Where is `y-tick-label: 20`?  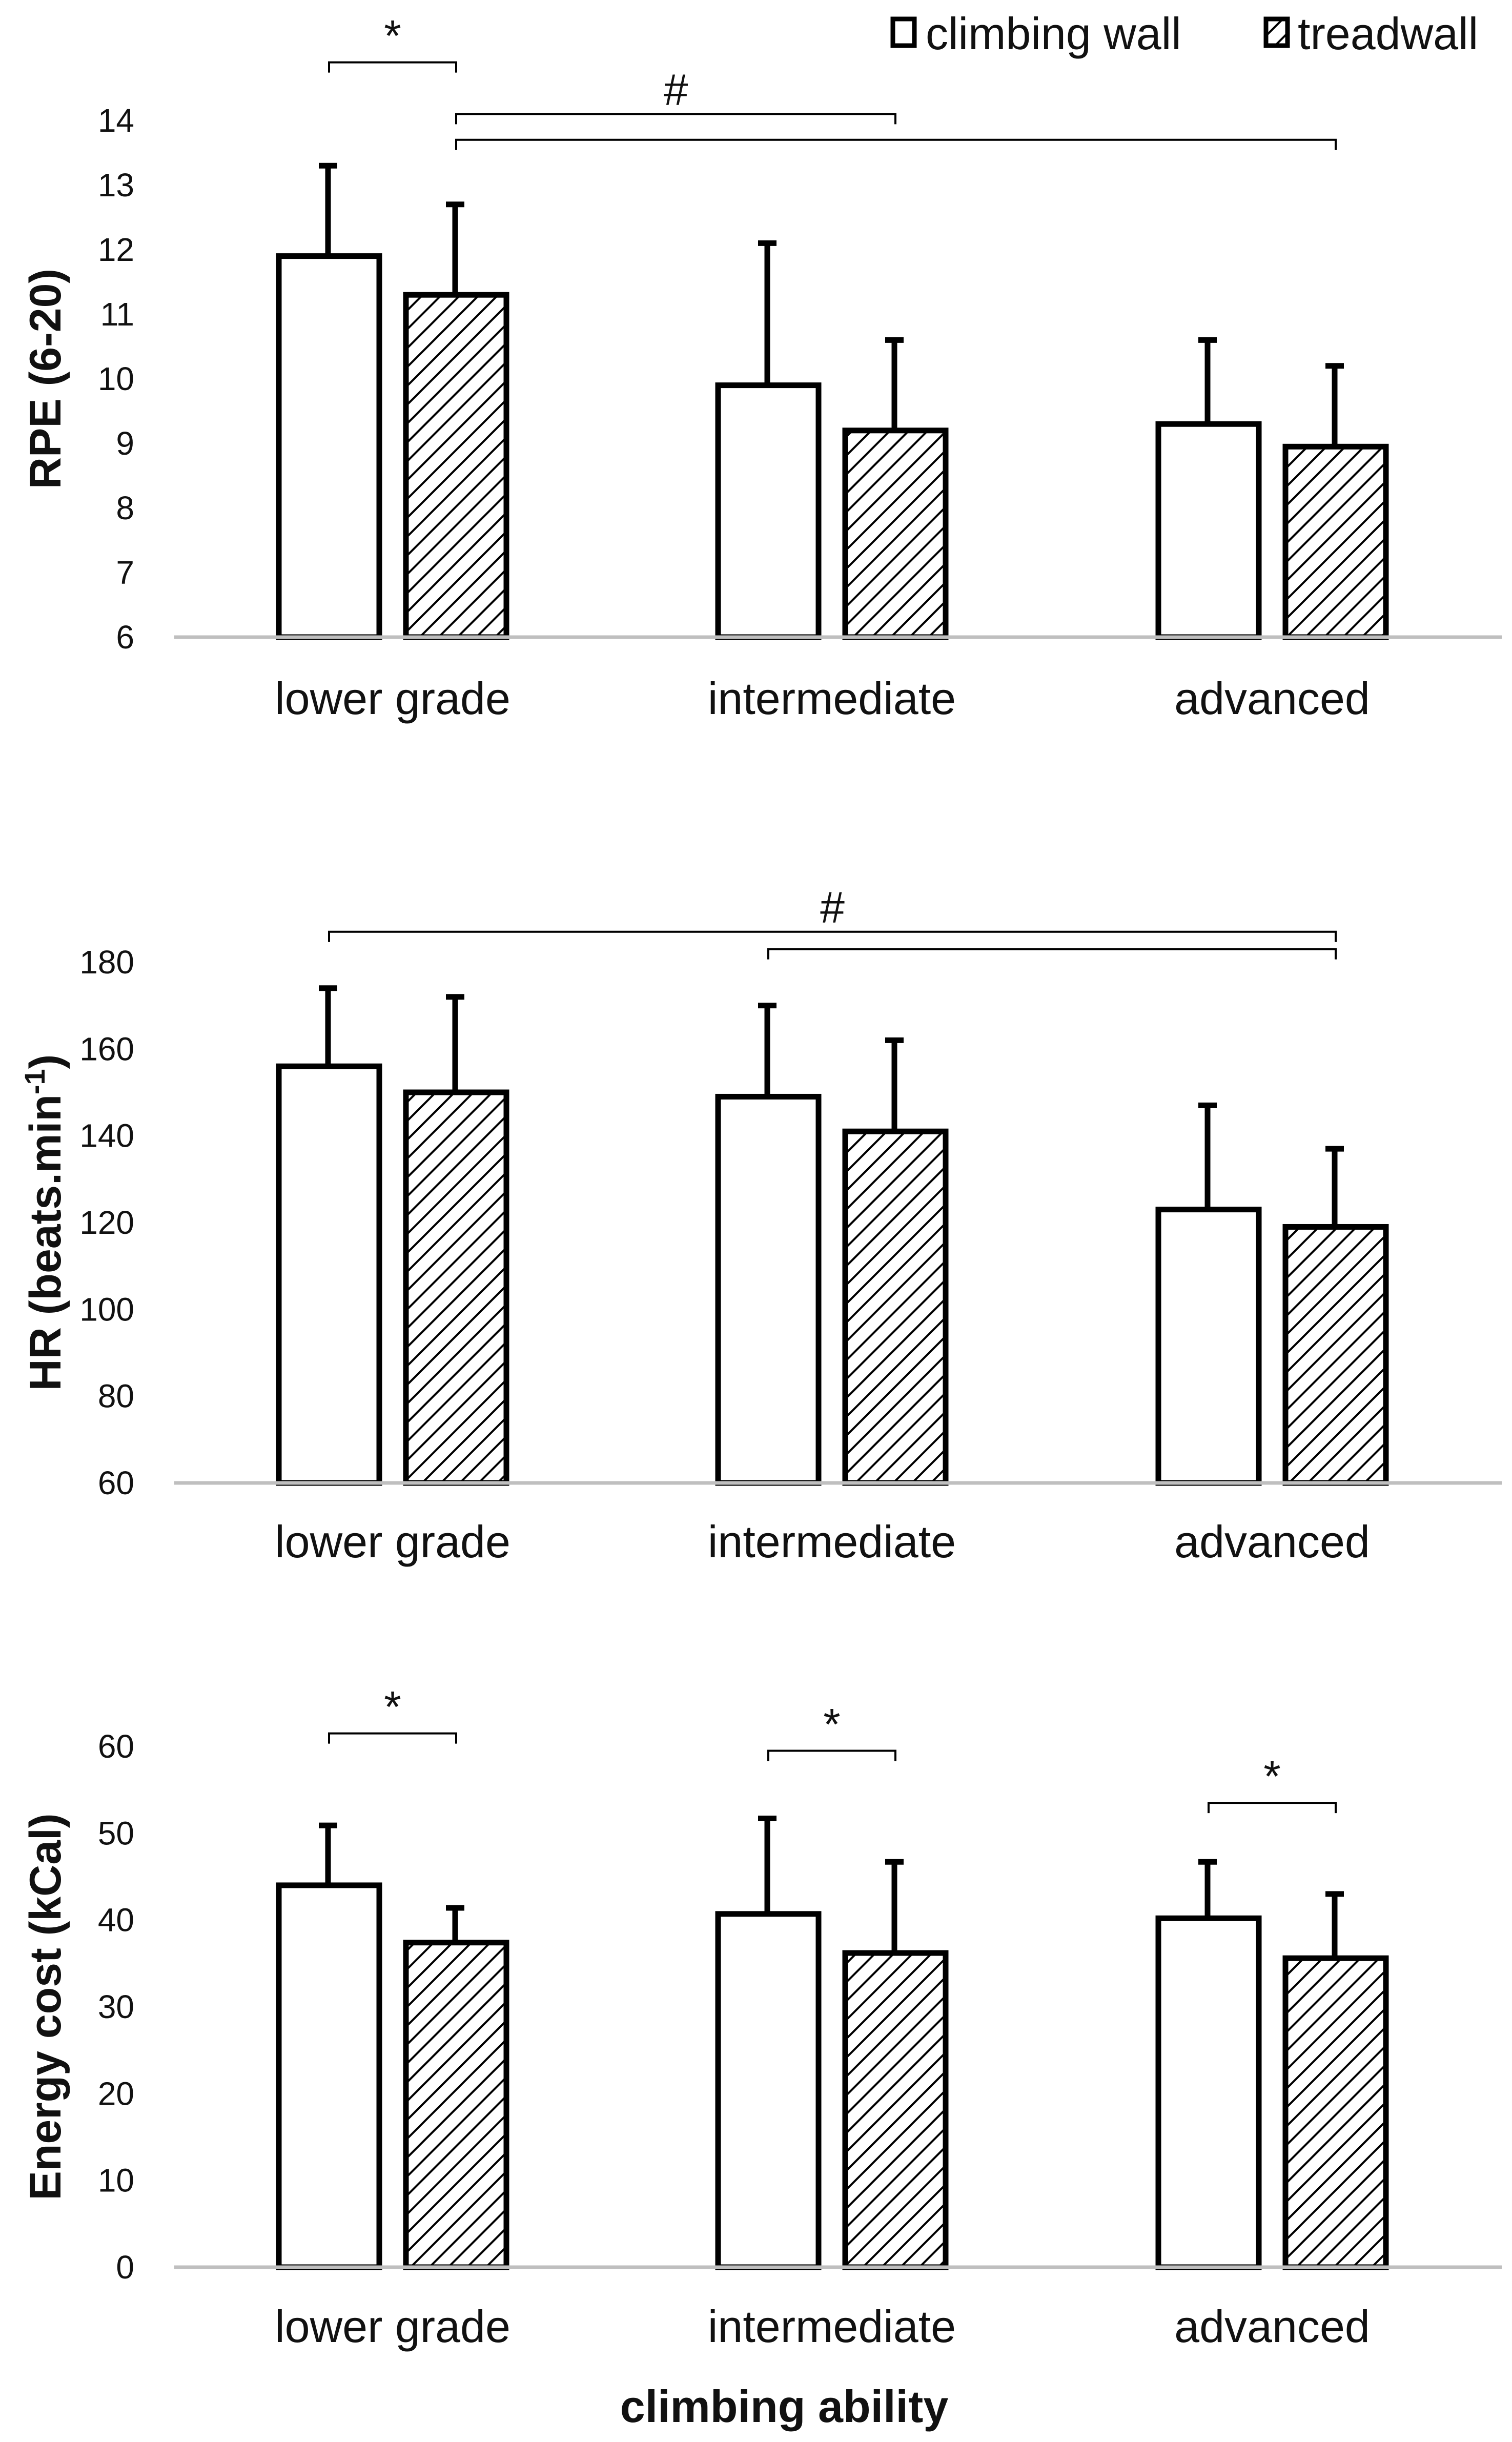 y-tick-label: 20 is located at coordinates (116, 2093).